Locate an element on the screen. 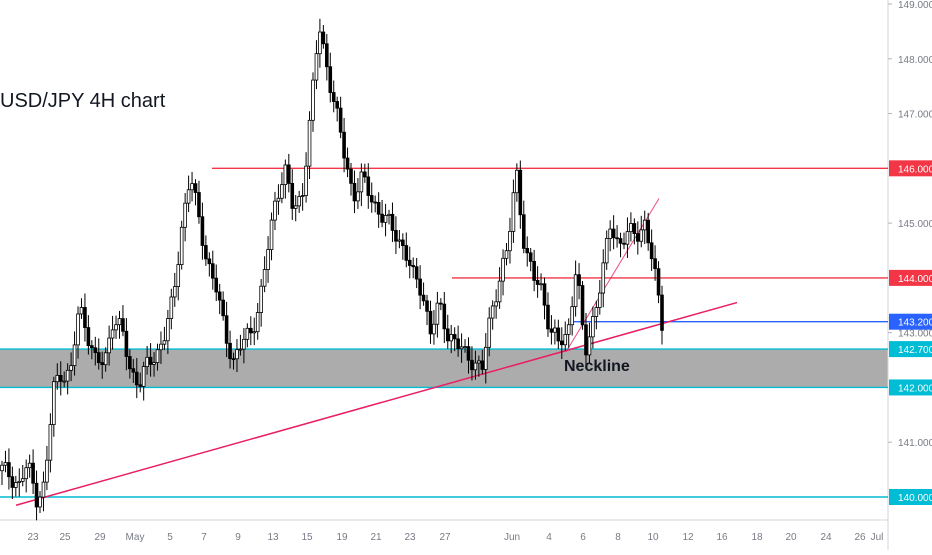  x-tick-label: 27 is located at coordinates (445, 537).